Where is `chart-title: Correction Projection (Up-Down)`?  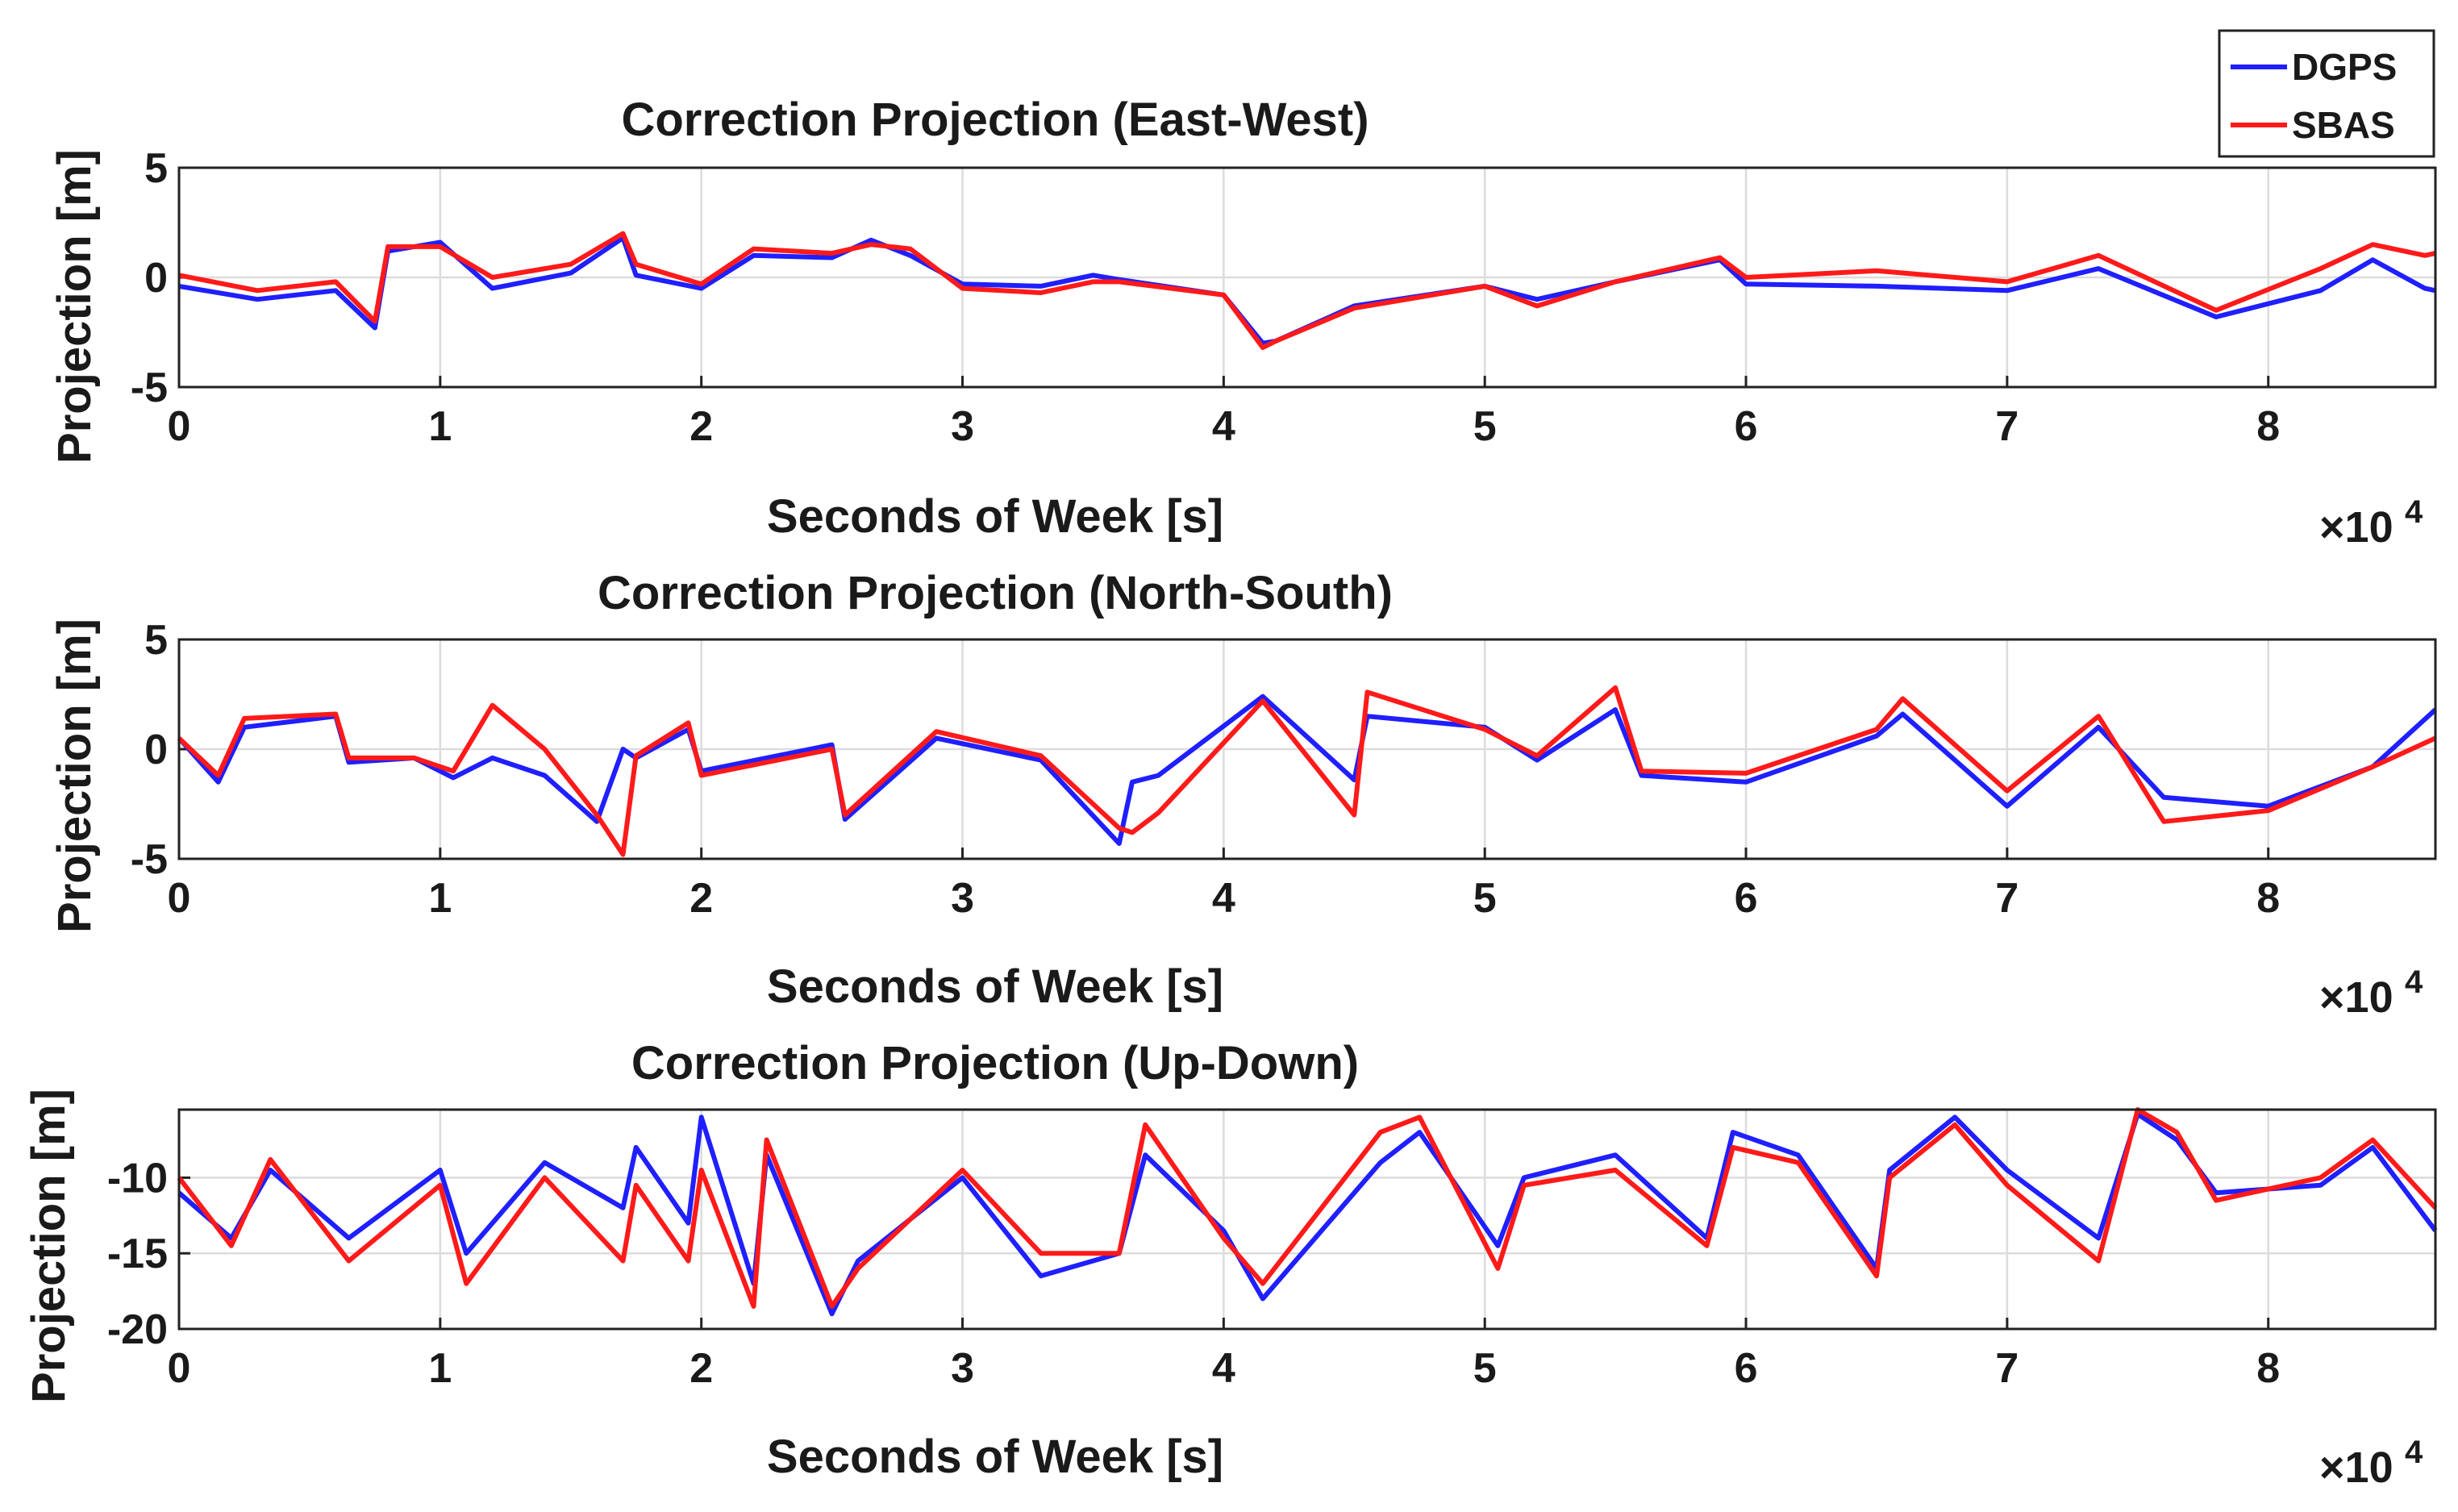
chart-title: Correction Projection (Up-Down) is located at coordinates (995, 1063).